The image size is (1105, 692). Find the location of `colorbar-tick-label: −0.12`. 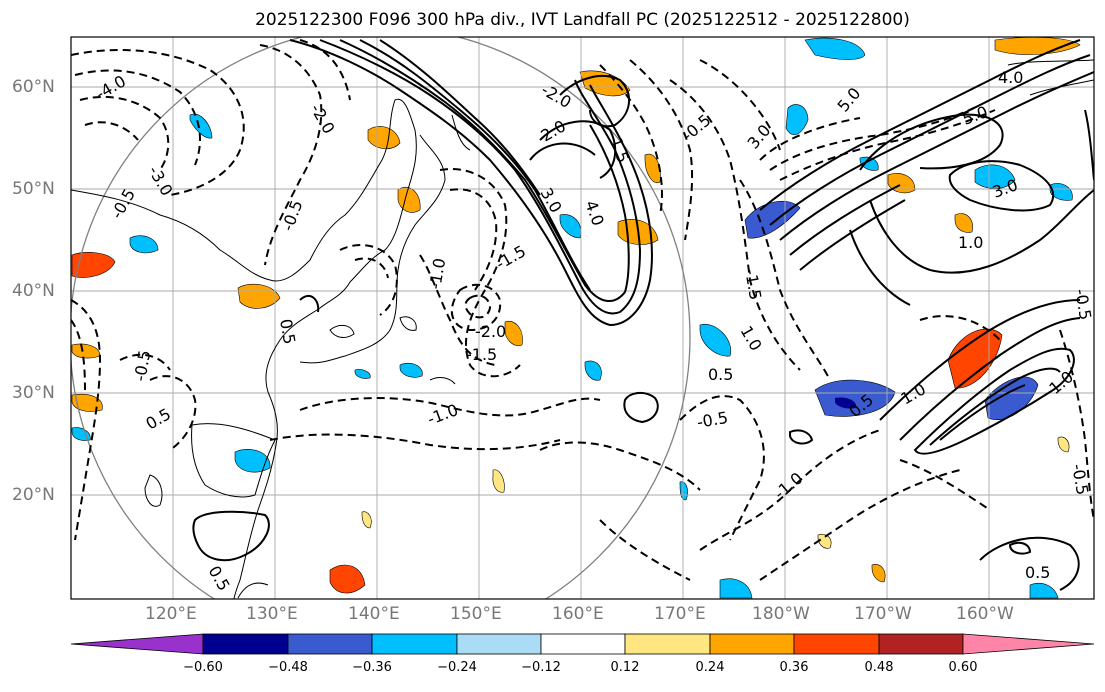

colorbar-tick-label: −0.12 is located at coordinates (541, 667).